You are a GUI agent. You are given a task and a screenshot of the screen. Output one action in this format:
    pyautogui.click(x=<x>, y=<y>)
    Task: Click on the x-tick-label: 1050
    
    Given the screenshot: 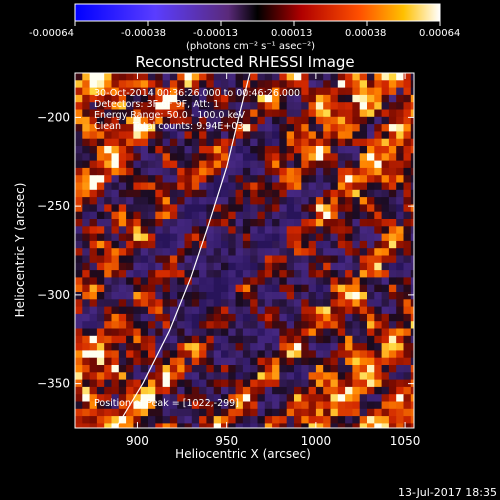 What is the action you would take?
    pyautogui.click(x=405, y=441)
    